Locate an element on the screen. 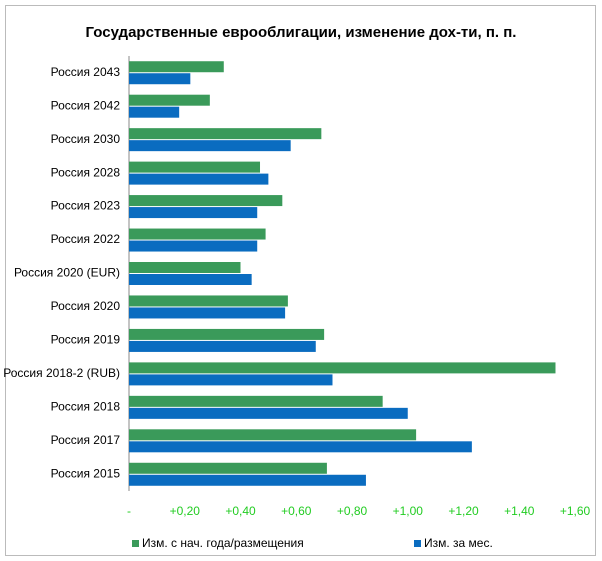  x-tick-label: +0,40 is located at coordinates (240, 511).